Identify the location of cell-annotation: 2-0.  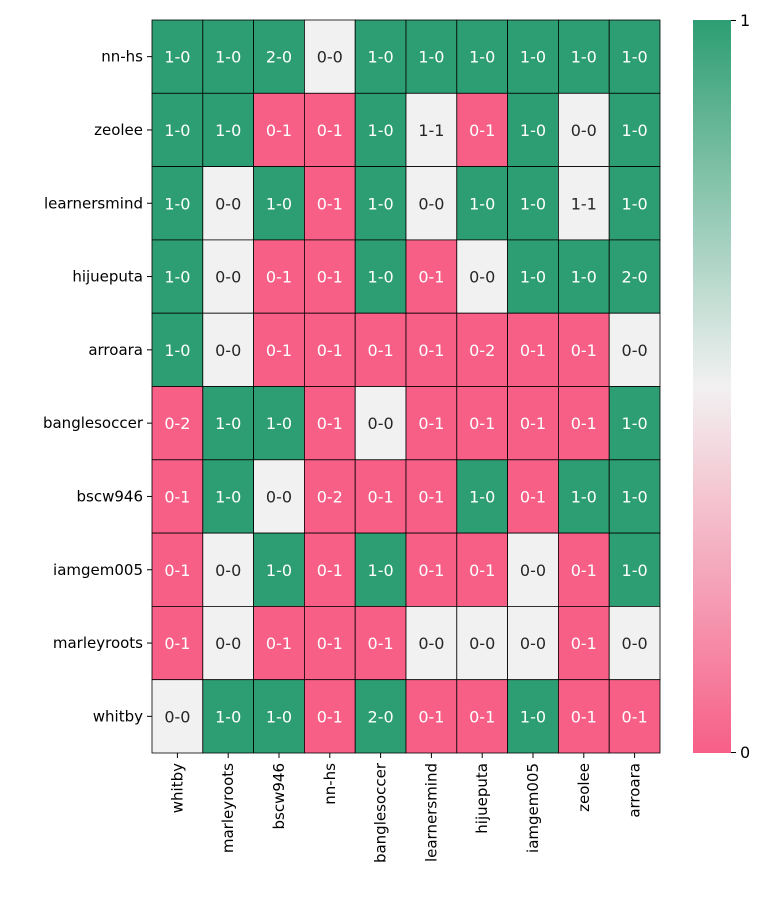
(635, 277).